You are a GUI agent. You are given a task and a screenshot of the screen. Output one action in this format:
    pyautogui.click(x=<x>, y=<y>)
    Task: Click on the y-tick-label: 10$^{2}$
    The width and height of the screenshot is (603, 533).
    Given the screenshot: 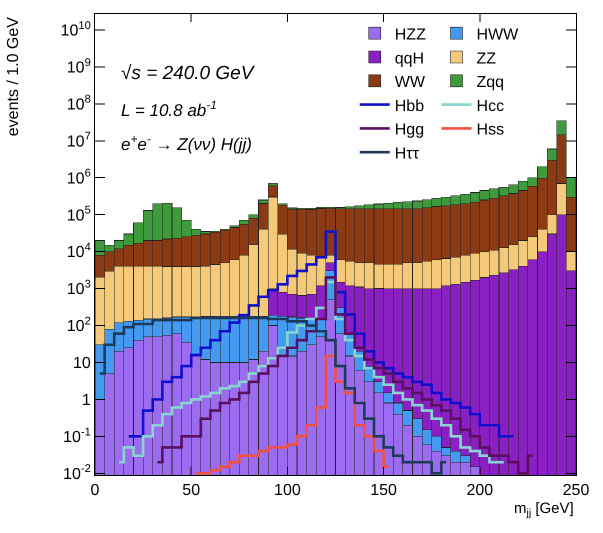 What is the action you would take?
    pyautogui.click(x=78, y=325)
    